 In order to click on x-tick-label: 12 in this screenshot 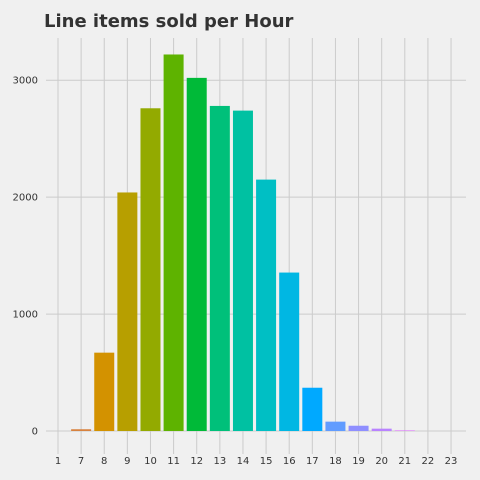, I will do `click(196, 461)`.